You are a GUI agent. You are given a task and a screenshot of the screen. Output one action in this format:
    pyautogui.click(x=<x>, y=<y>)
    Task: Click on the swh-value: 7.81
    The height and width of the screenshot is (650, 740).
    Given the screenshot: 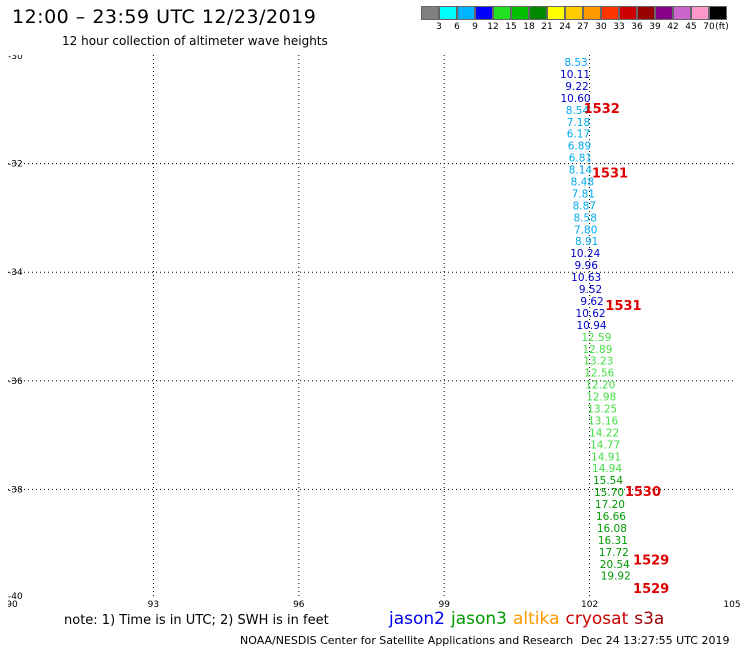 What is the action you would take?
    pyautogui.click(x=583, y=194)
    